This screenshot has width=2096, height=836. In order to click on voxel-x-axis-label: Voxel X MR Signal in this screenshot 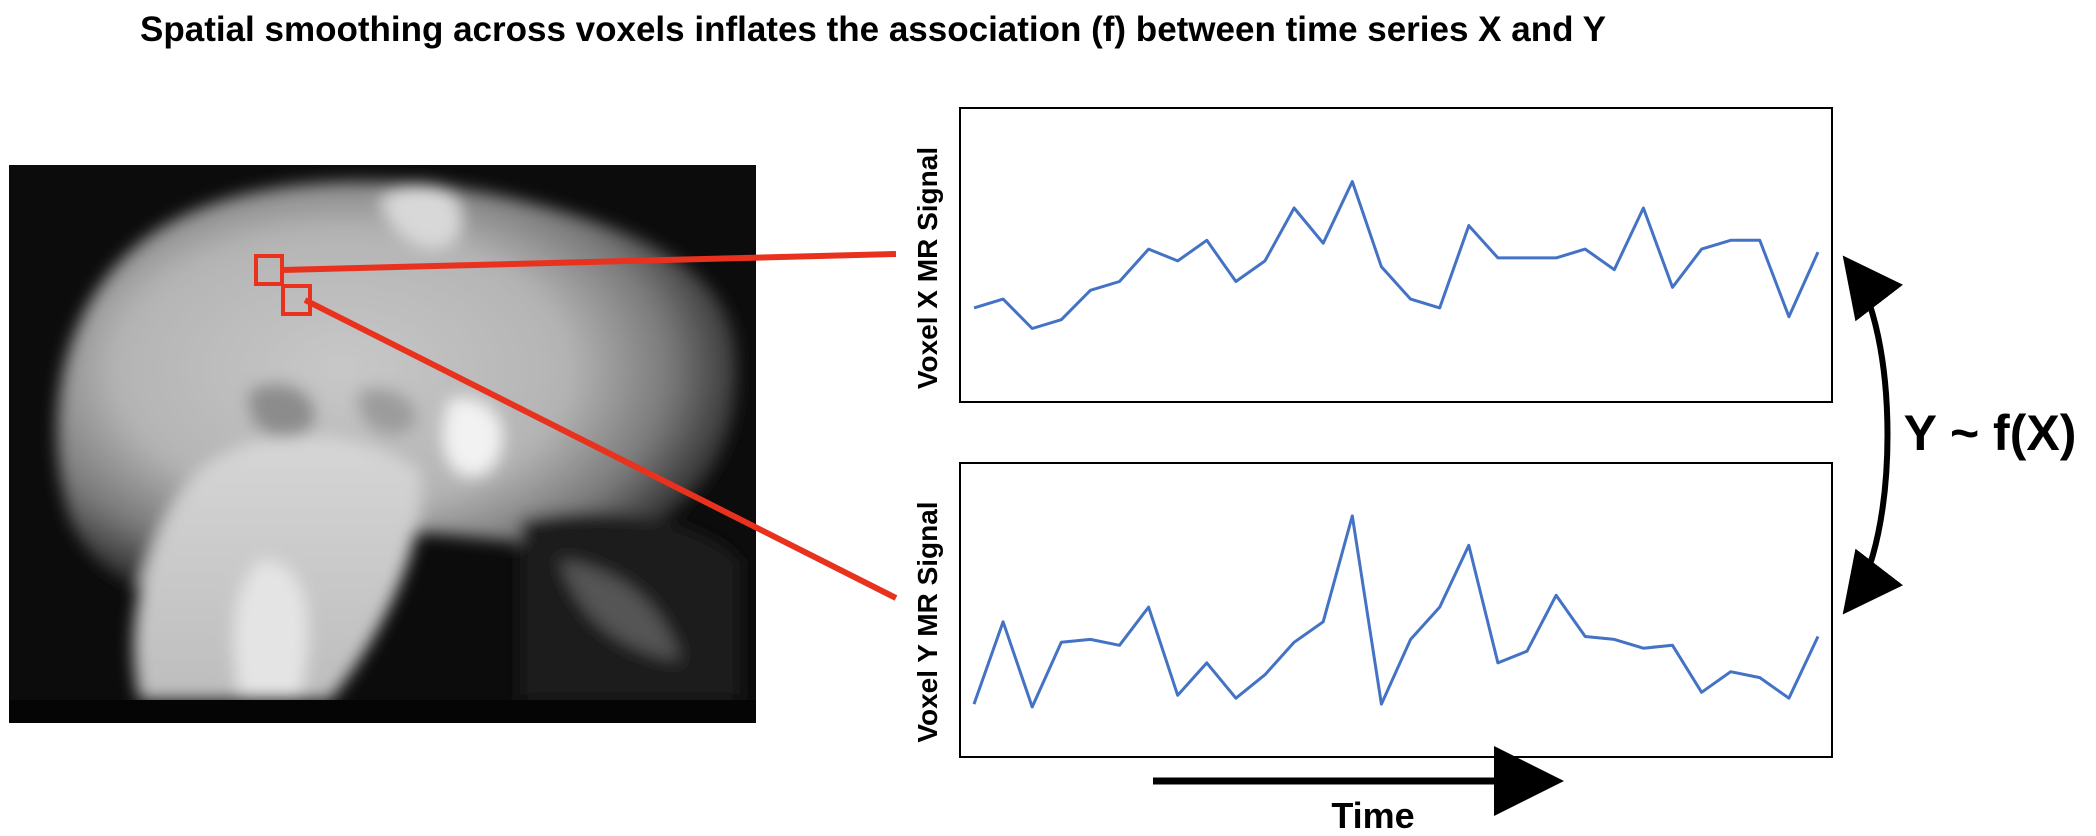, I will do `click(927, 268)`.